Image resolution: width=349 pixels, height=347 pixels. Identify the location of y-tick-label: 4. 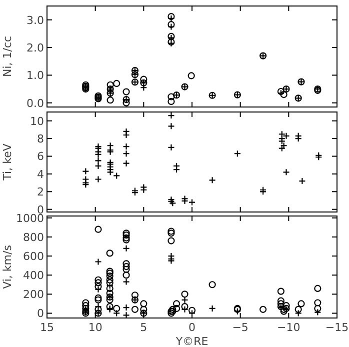
(40, 174).